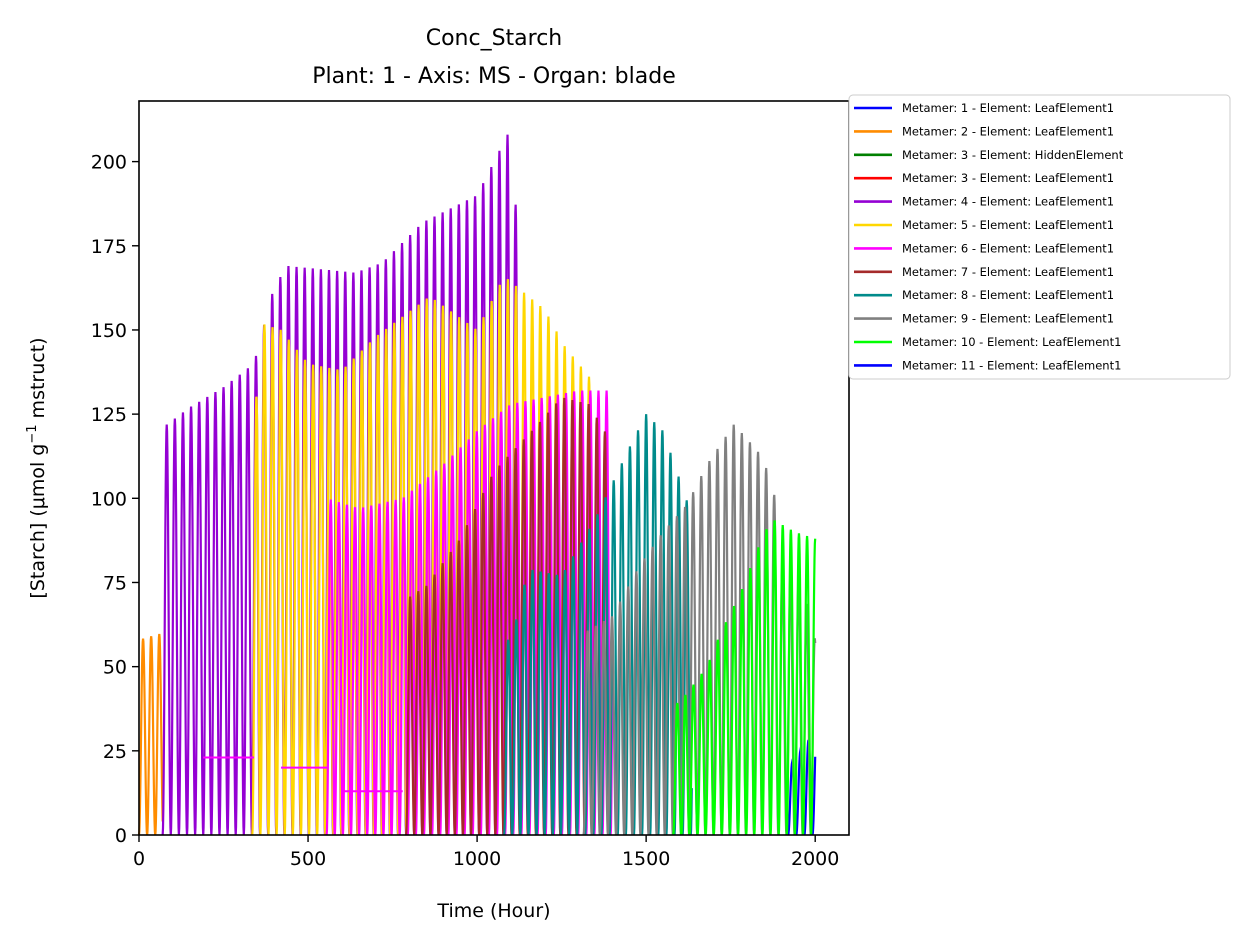 The height and width of the screenshot is (947, 1249). What do you see at coordinates (1008, 248) in the screenshot?
I see `legend-label-7: Metamer: 6 - Element: LeafElement1` at bounding box center [1008, 248].